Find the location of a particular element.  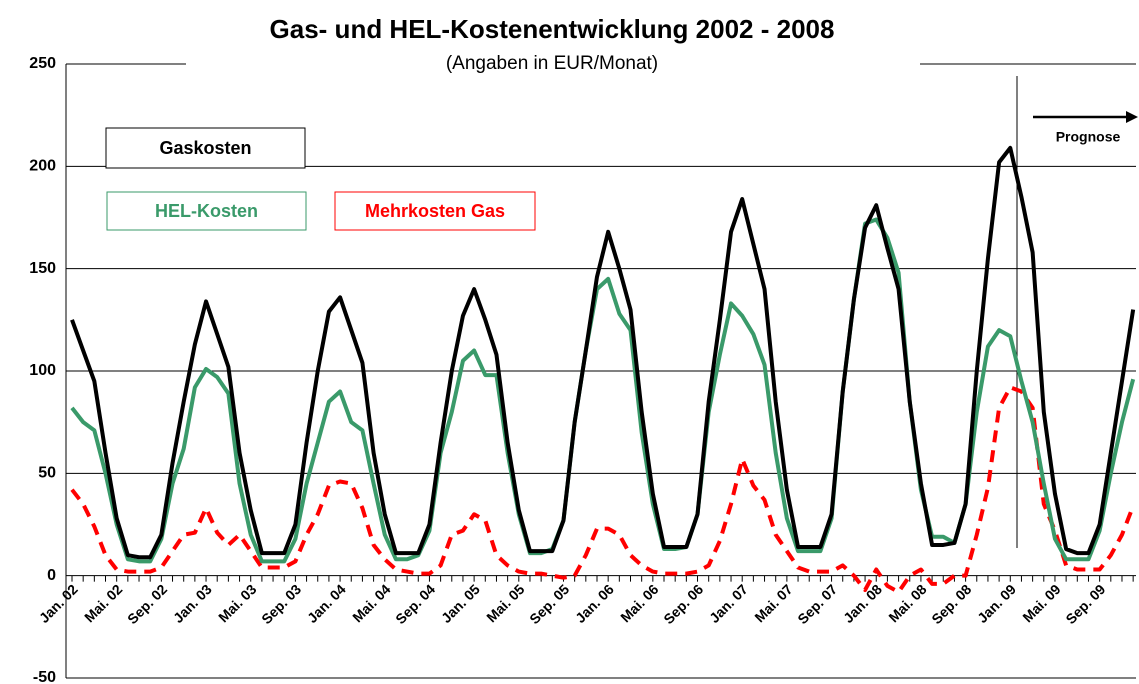

legend-label: HEL-Kosten is located at coordinates (206, 211).